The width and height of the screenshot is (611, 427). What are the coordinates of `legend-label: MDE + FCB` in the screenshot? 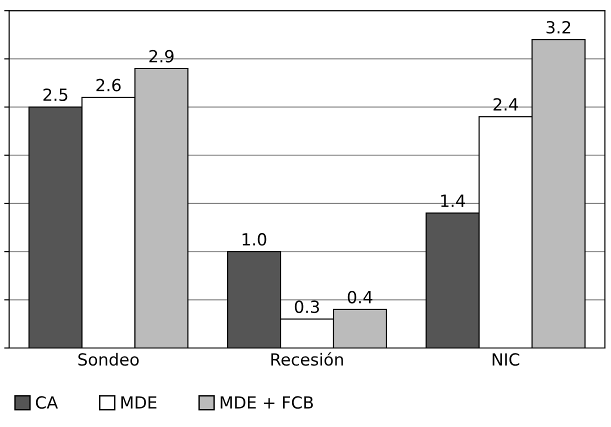 It's located at (266, 402).